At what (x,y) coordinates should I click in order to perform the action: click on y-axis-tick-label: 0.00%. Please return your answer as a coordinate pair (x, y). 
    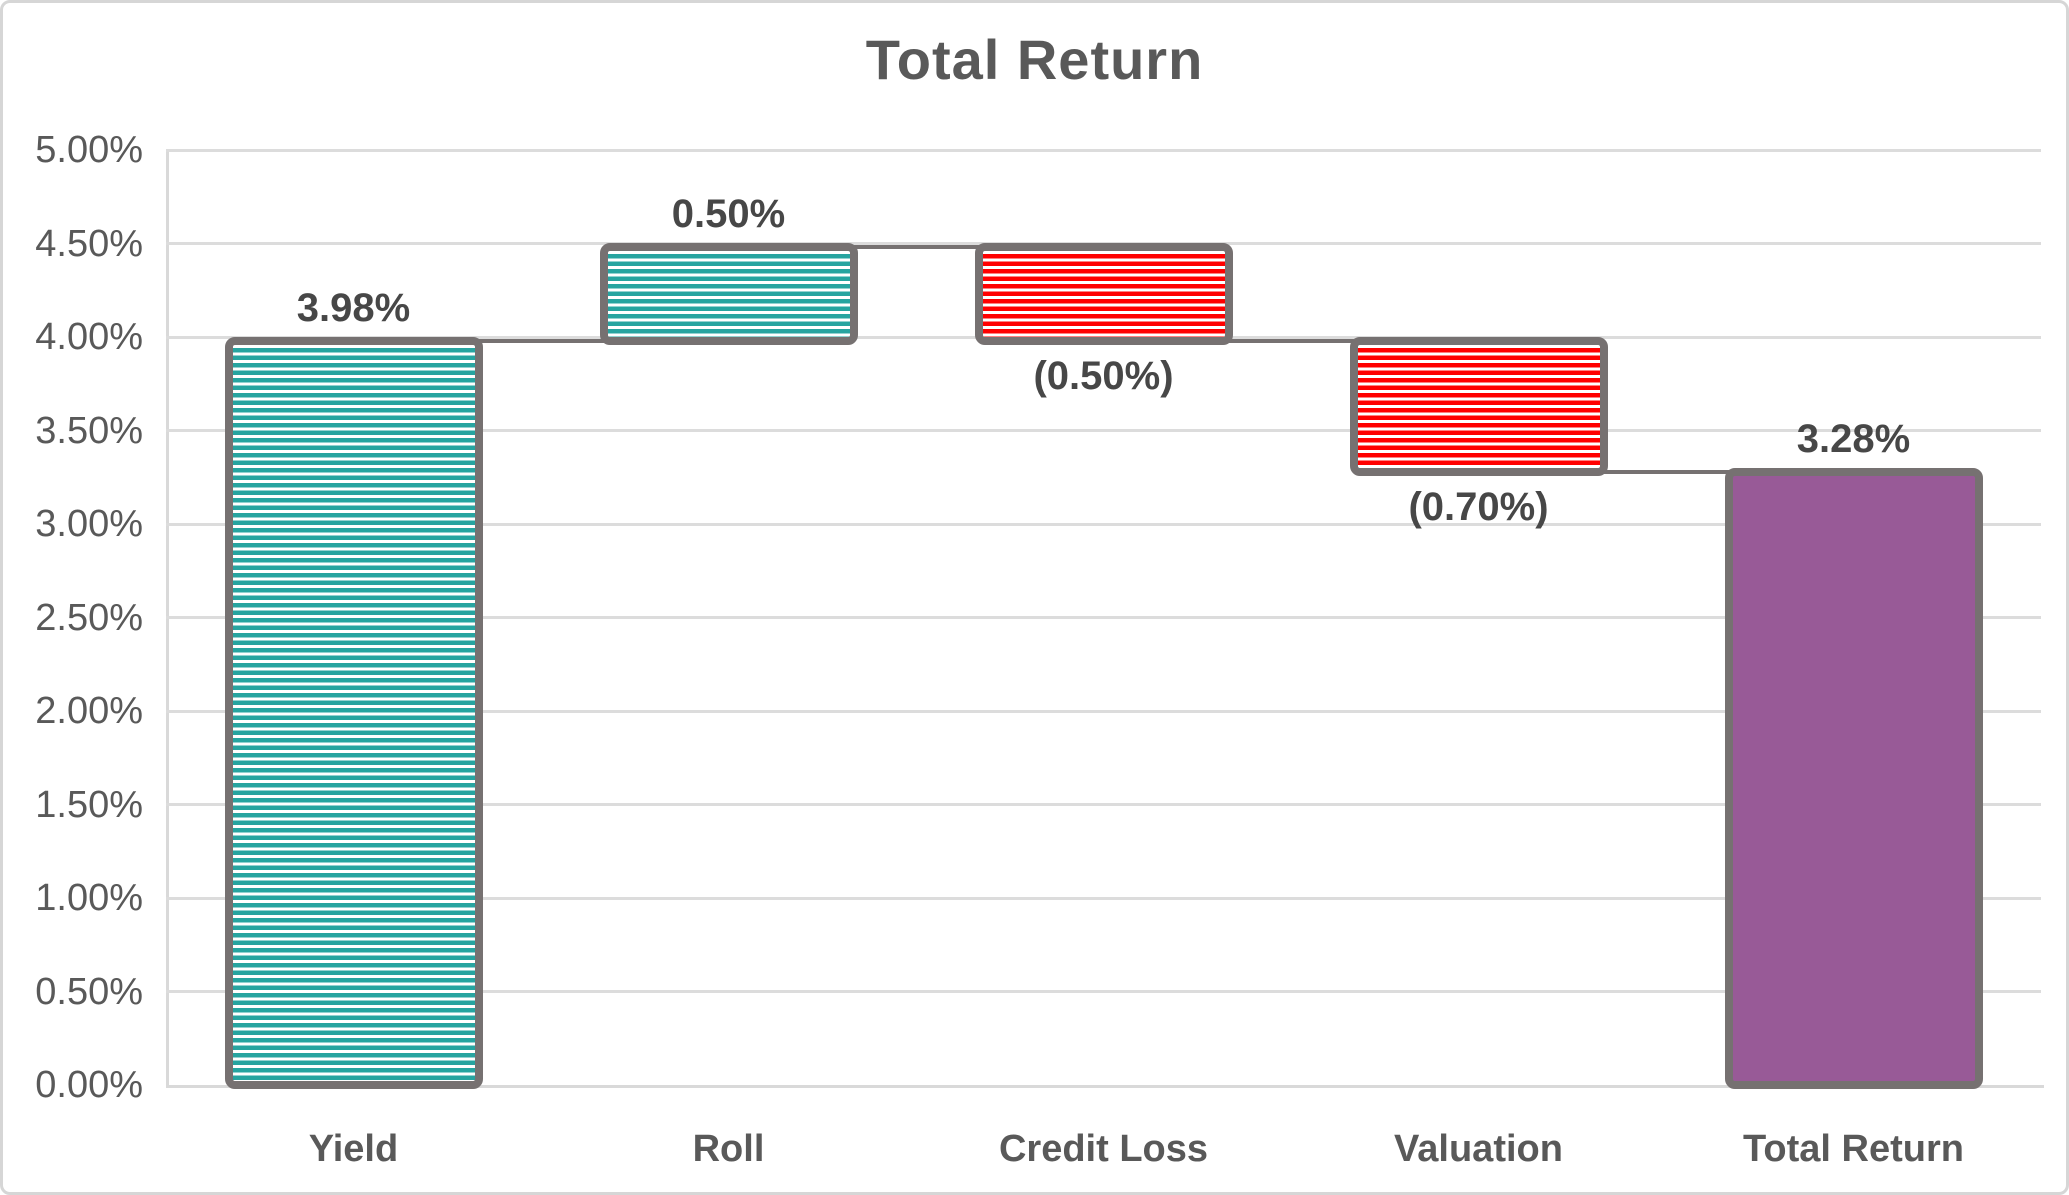
    Looking at the image, I should click on (89, 1085).